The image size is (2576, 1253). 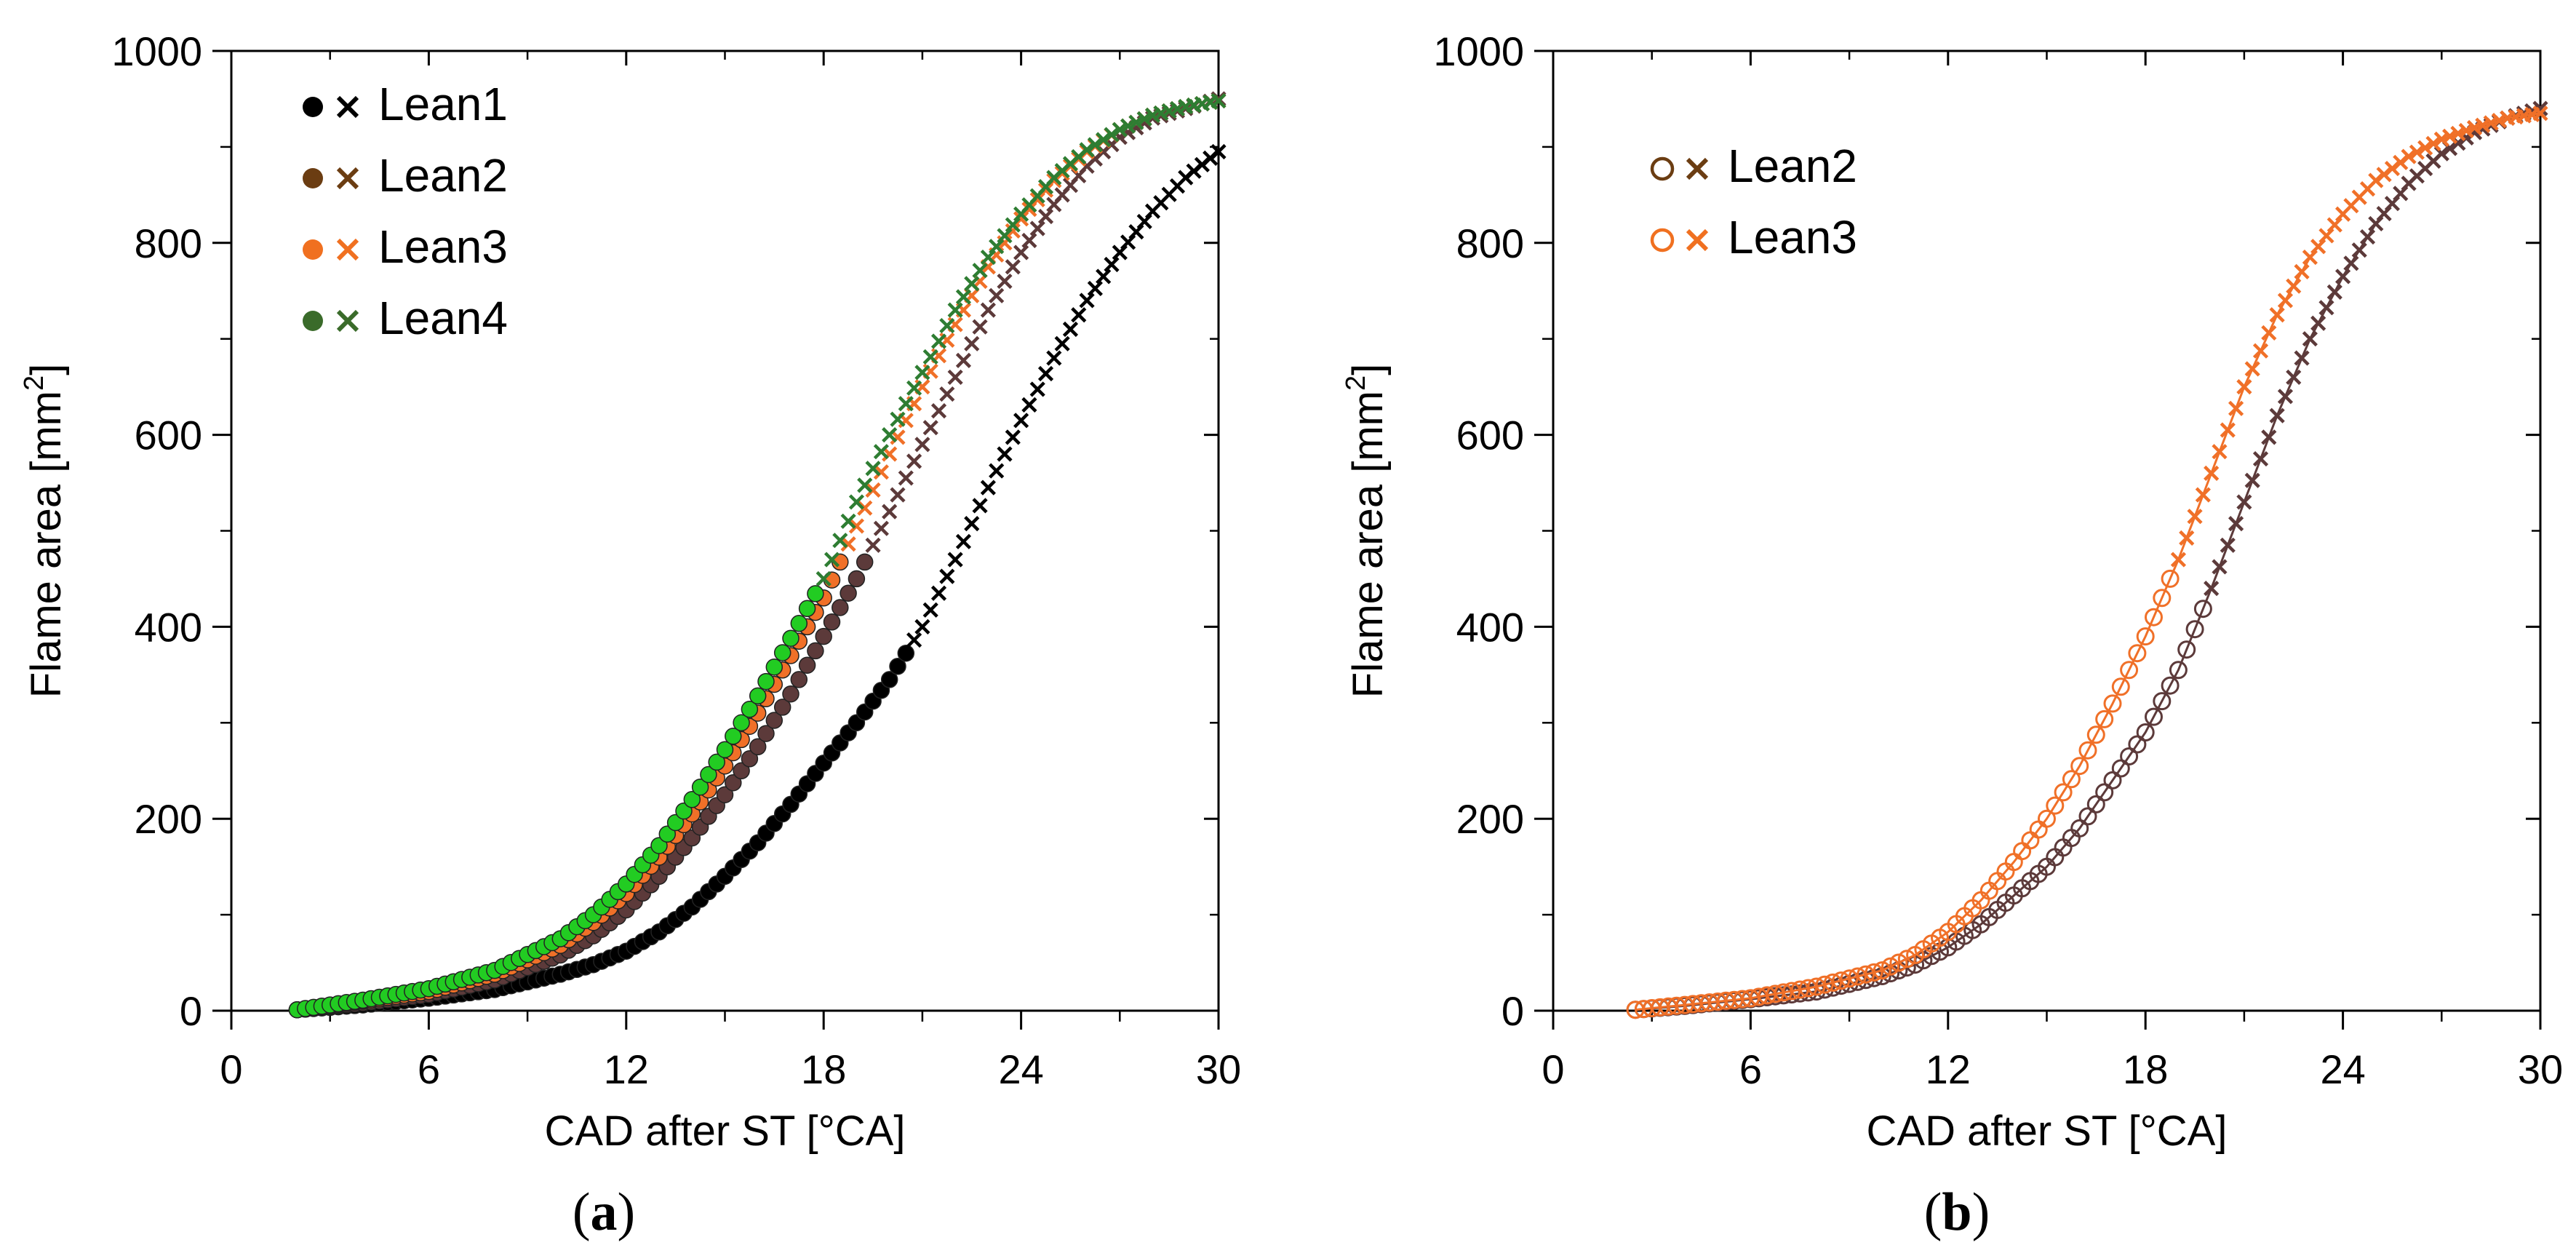 I want to click on legend-marker-circle, so click(x=1662, y=240).